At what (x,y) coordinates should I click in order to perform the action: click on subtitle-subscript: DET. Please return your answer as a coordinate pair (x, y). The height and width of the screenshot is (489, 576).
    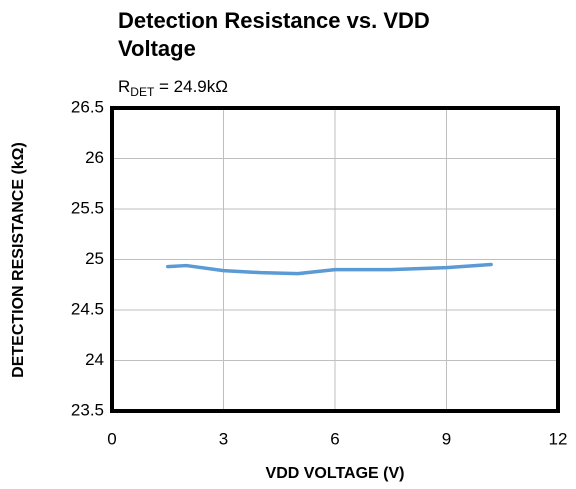
    Looking at the image, I should click on (142, 92).